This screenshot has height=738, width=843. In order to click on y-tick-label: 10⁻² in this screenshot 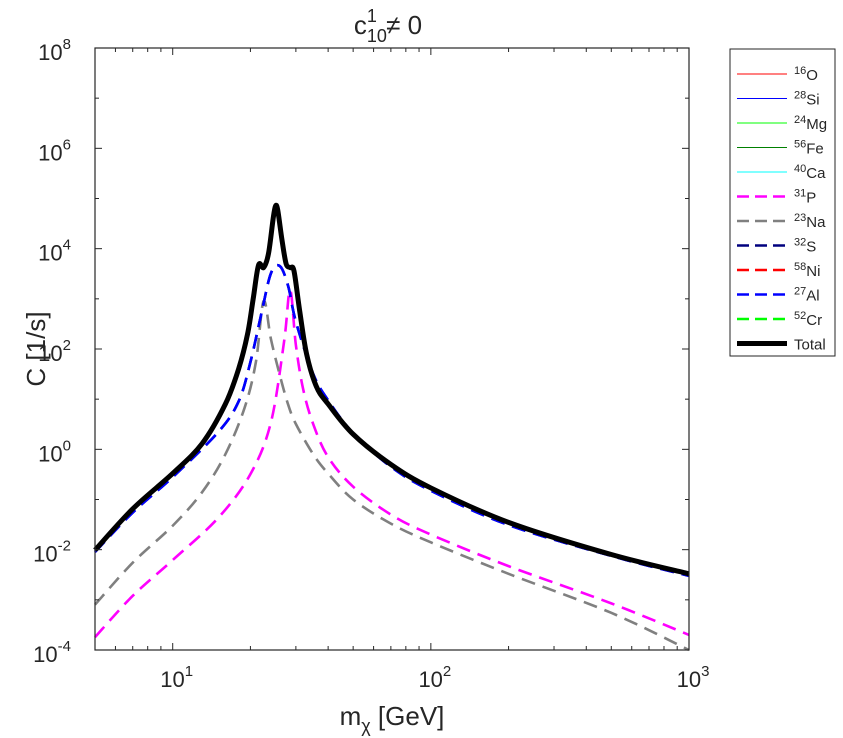, I will do `click(52, 552)`.